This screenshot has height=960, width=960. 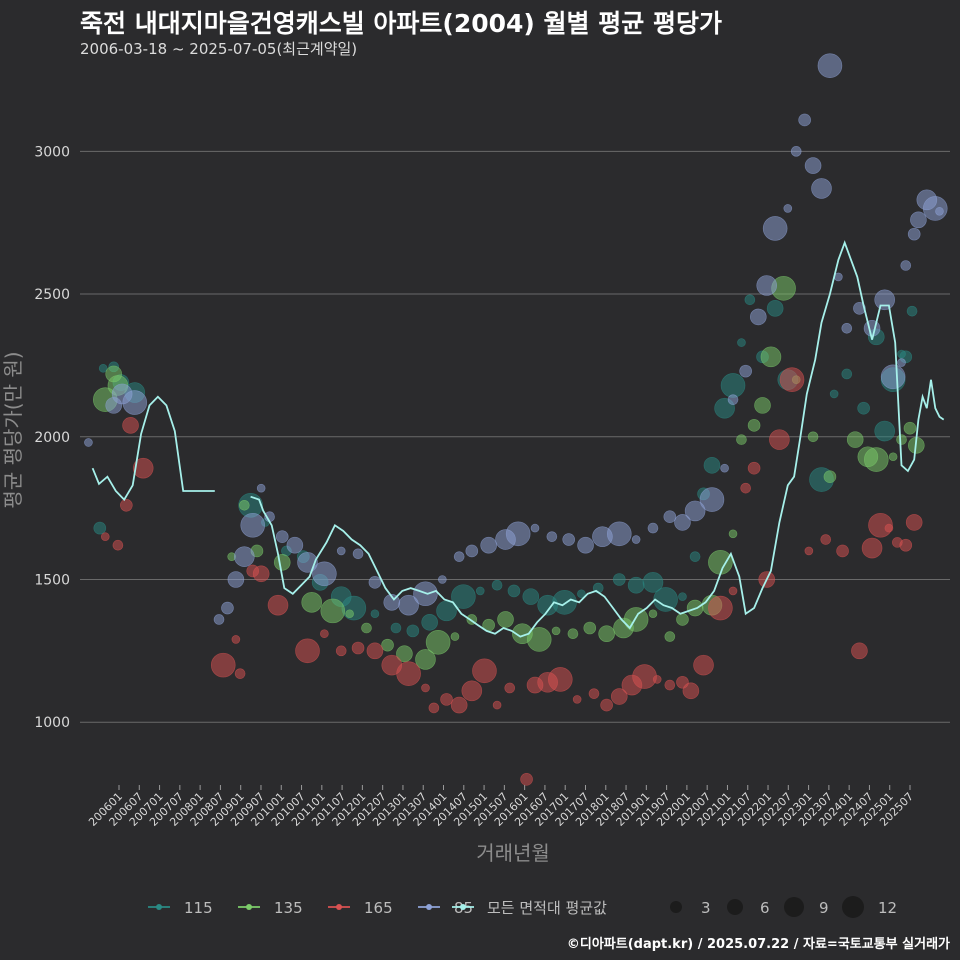 I want to click on legend-label-165: 165, so click(x=378, y=908).